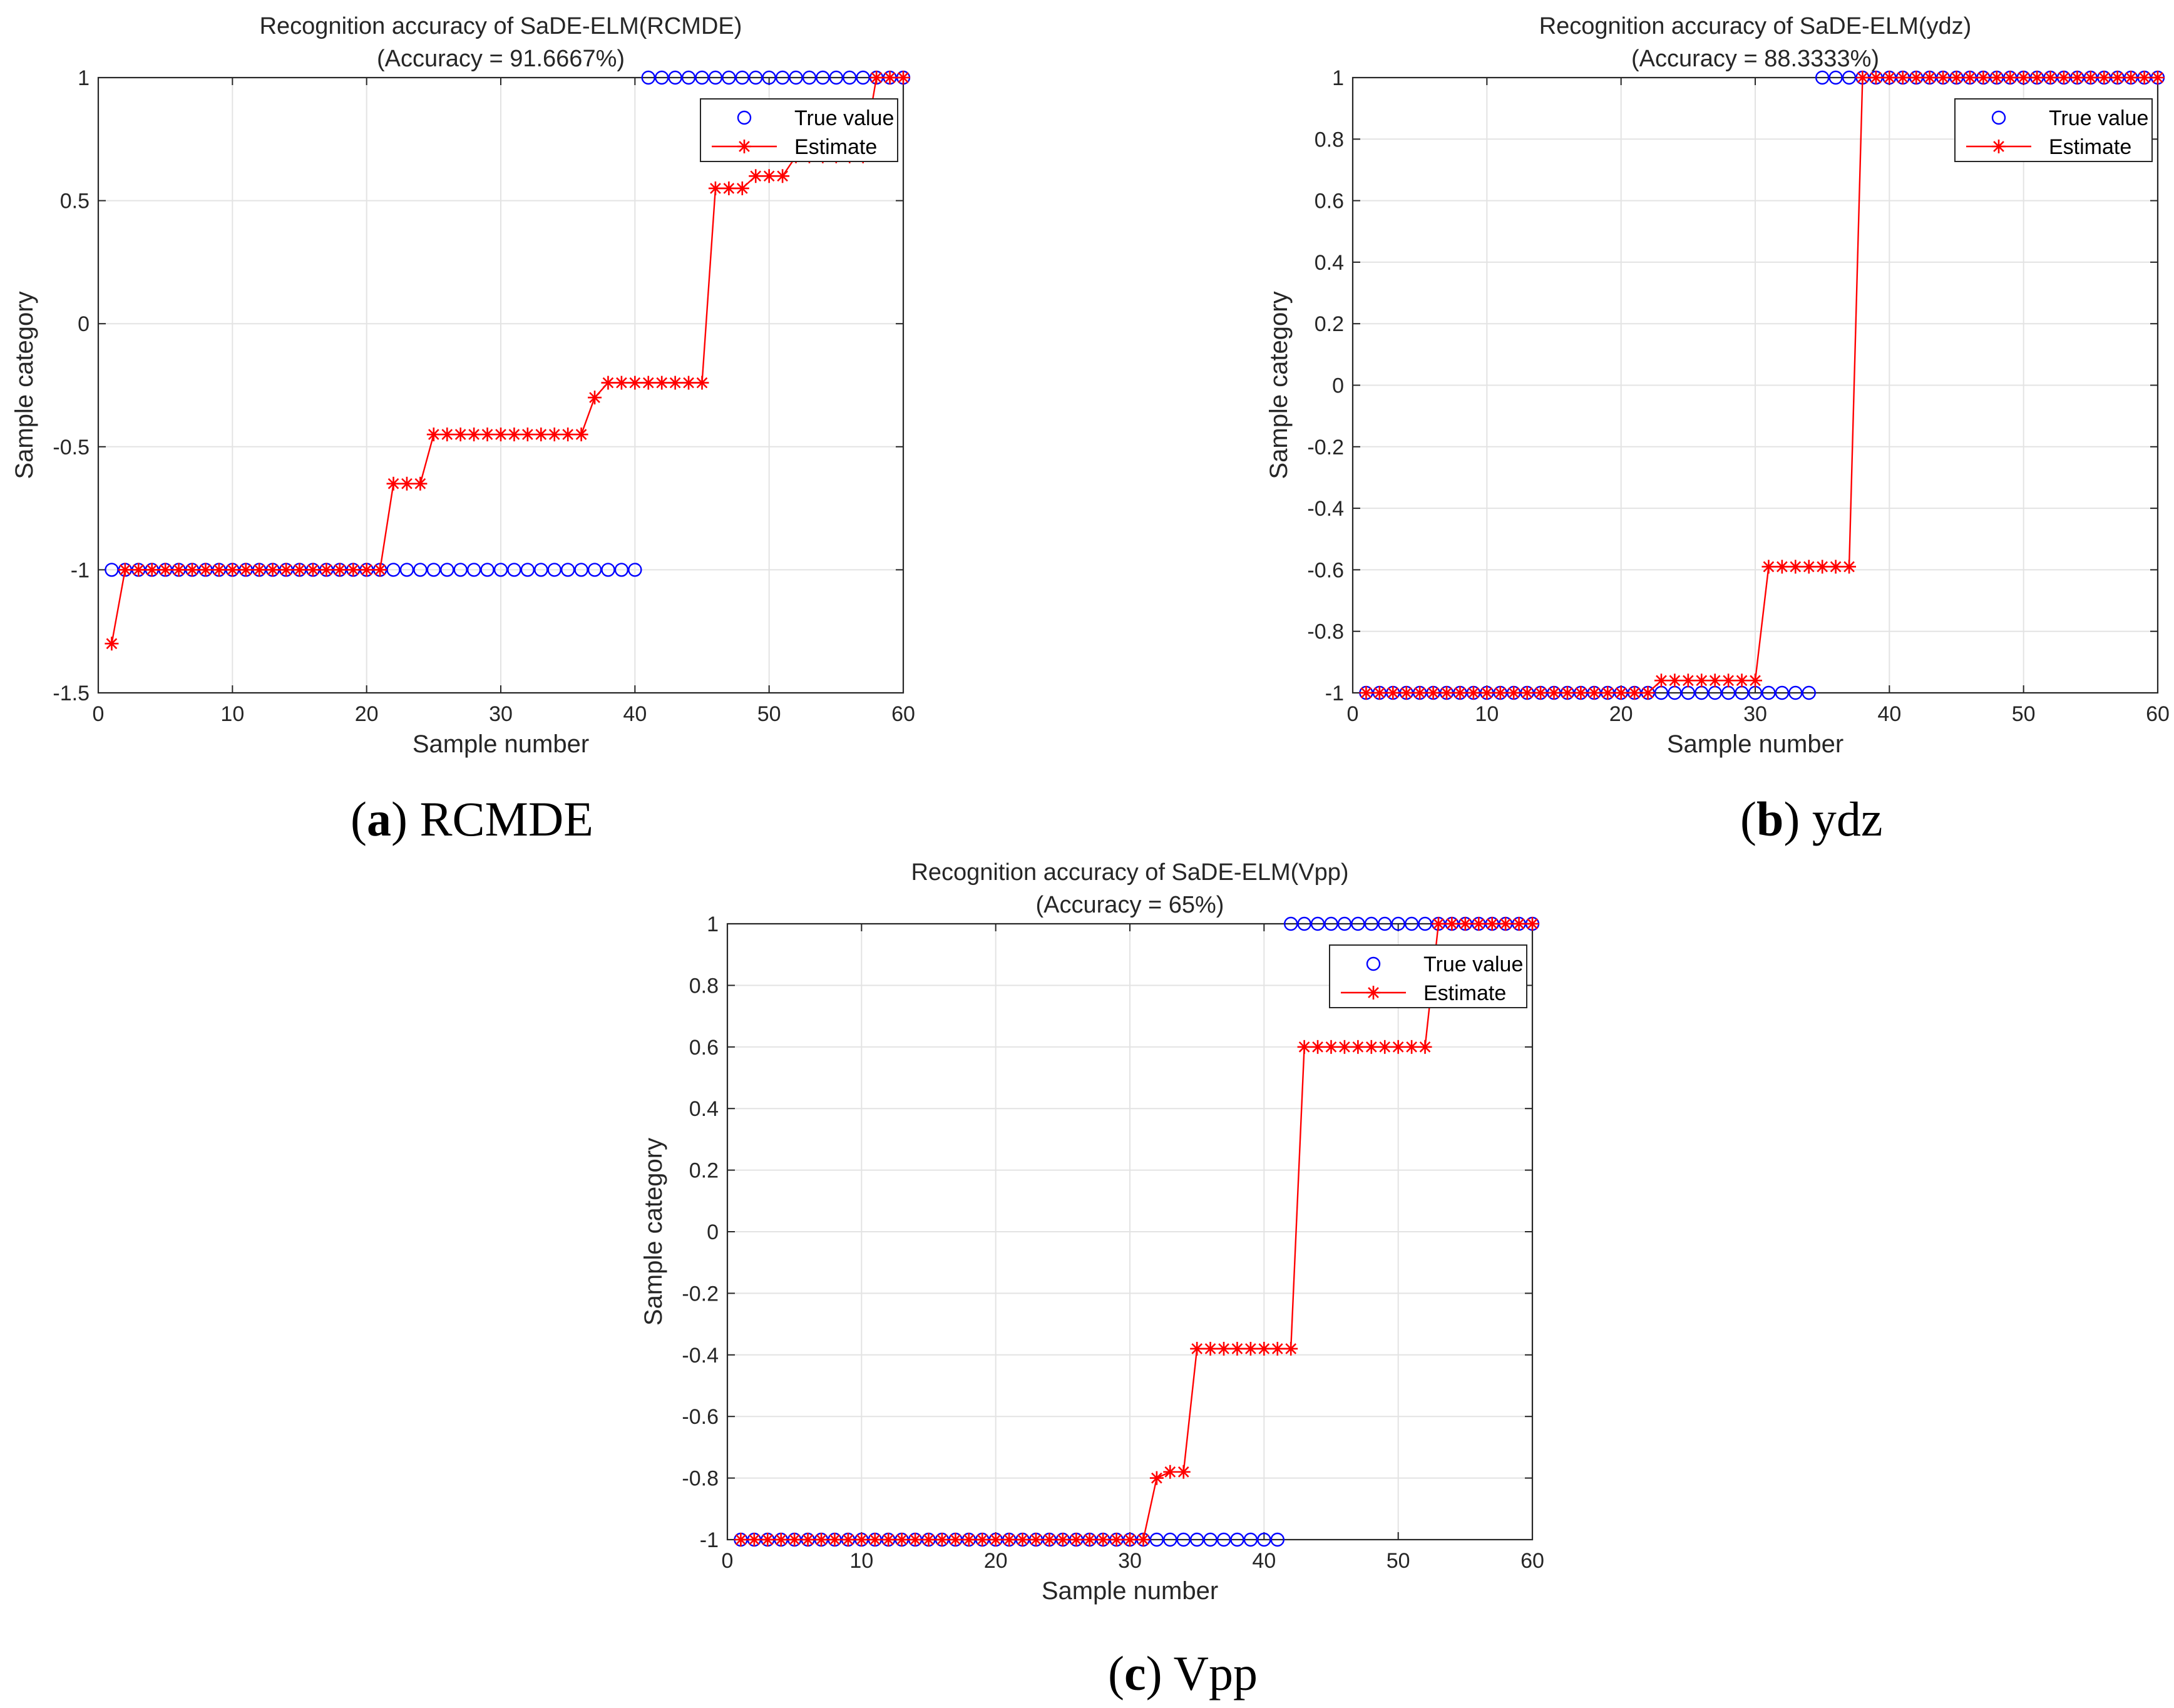  Describe the element at coordinates (704, 1171) in the screenshot. I see `y-tick-label: 0.2` at that location.